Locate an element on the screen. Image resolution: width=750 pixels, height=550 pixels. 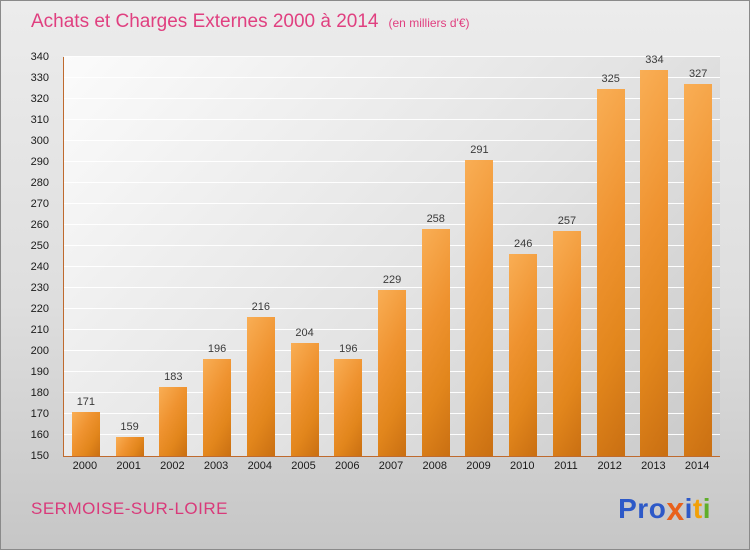
bar-slot: 258 is located at coordinates (436, 256).